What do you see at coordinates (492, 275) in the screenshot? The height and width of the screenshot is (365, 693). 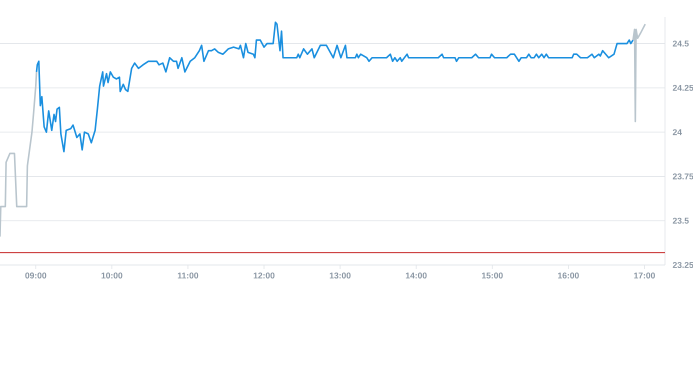 I see `x-tick-label: 15:00` at bounding box center [492, 275].